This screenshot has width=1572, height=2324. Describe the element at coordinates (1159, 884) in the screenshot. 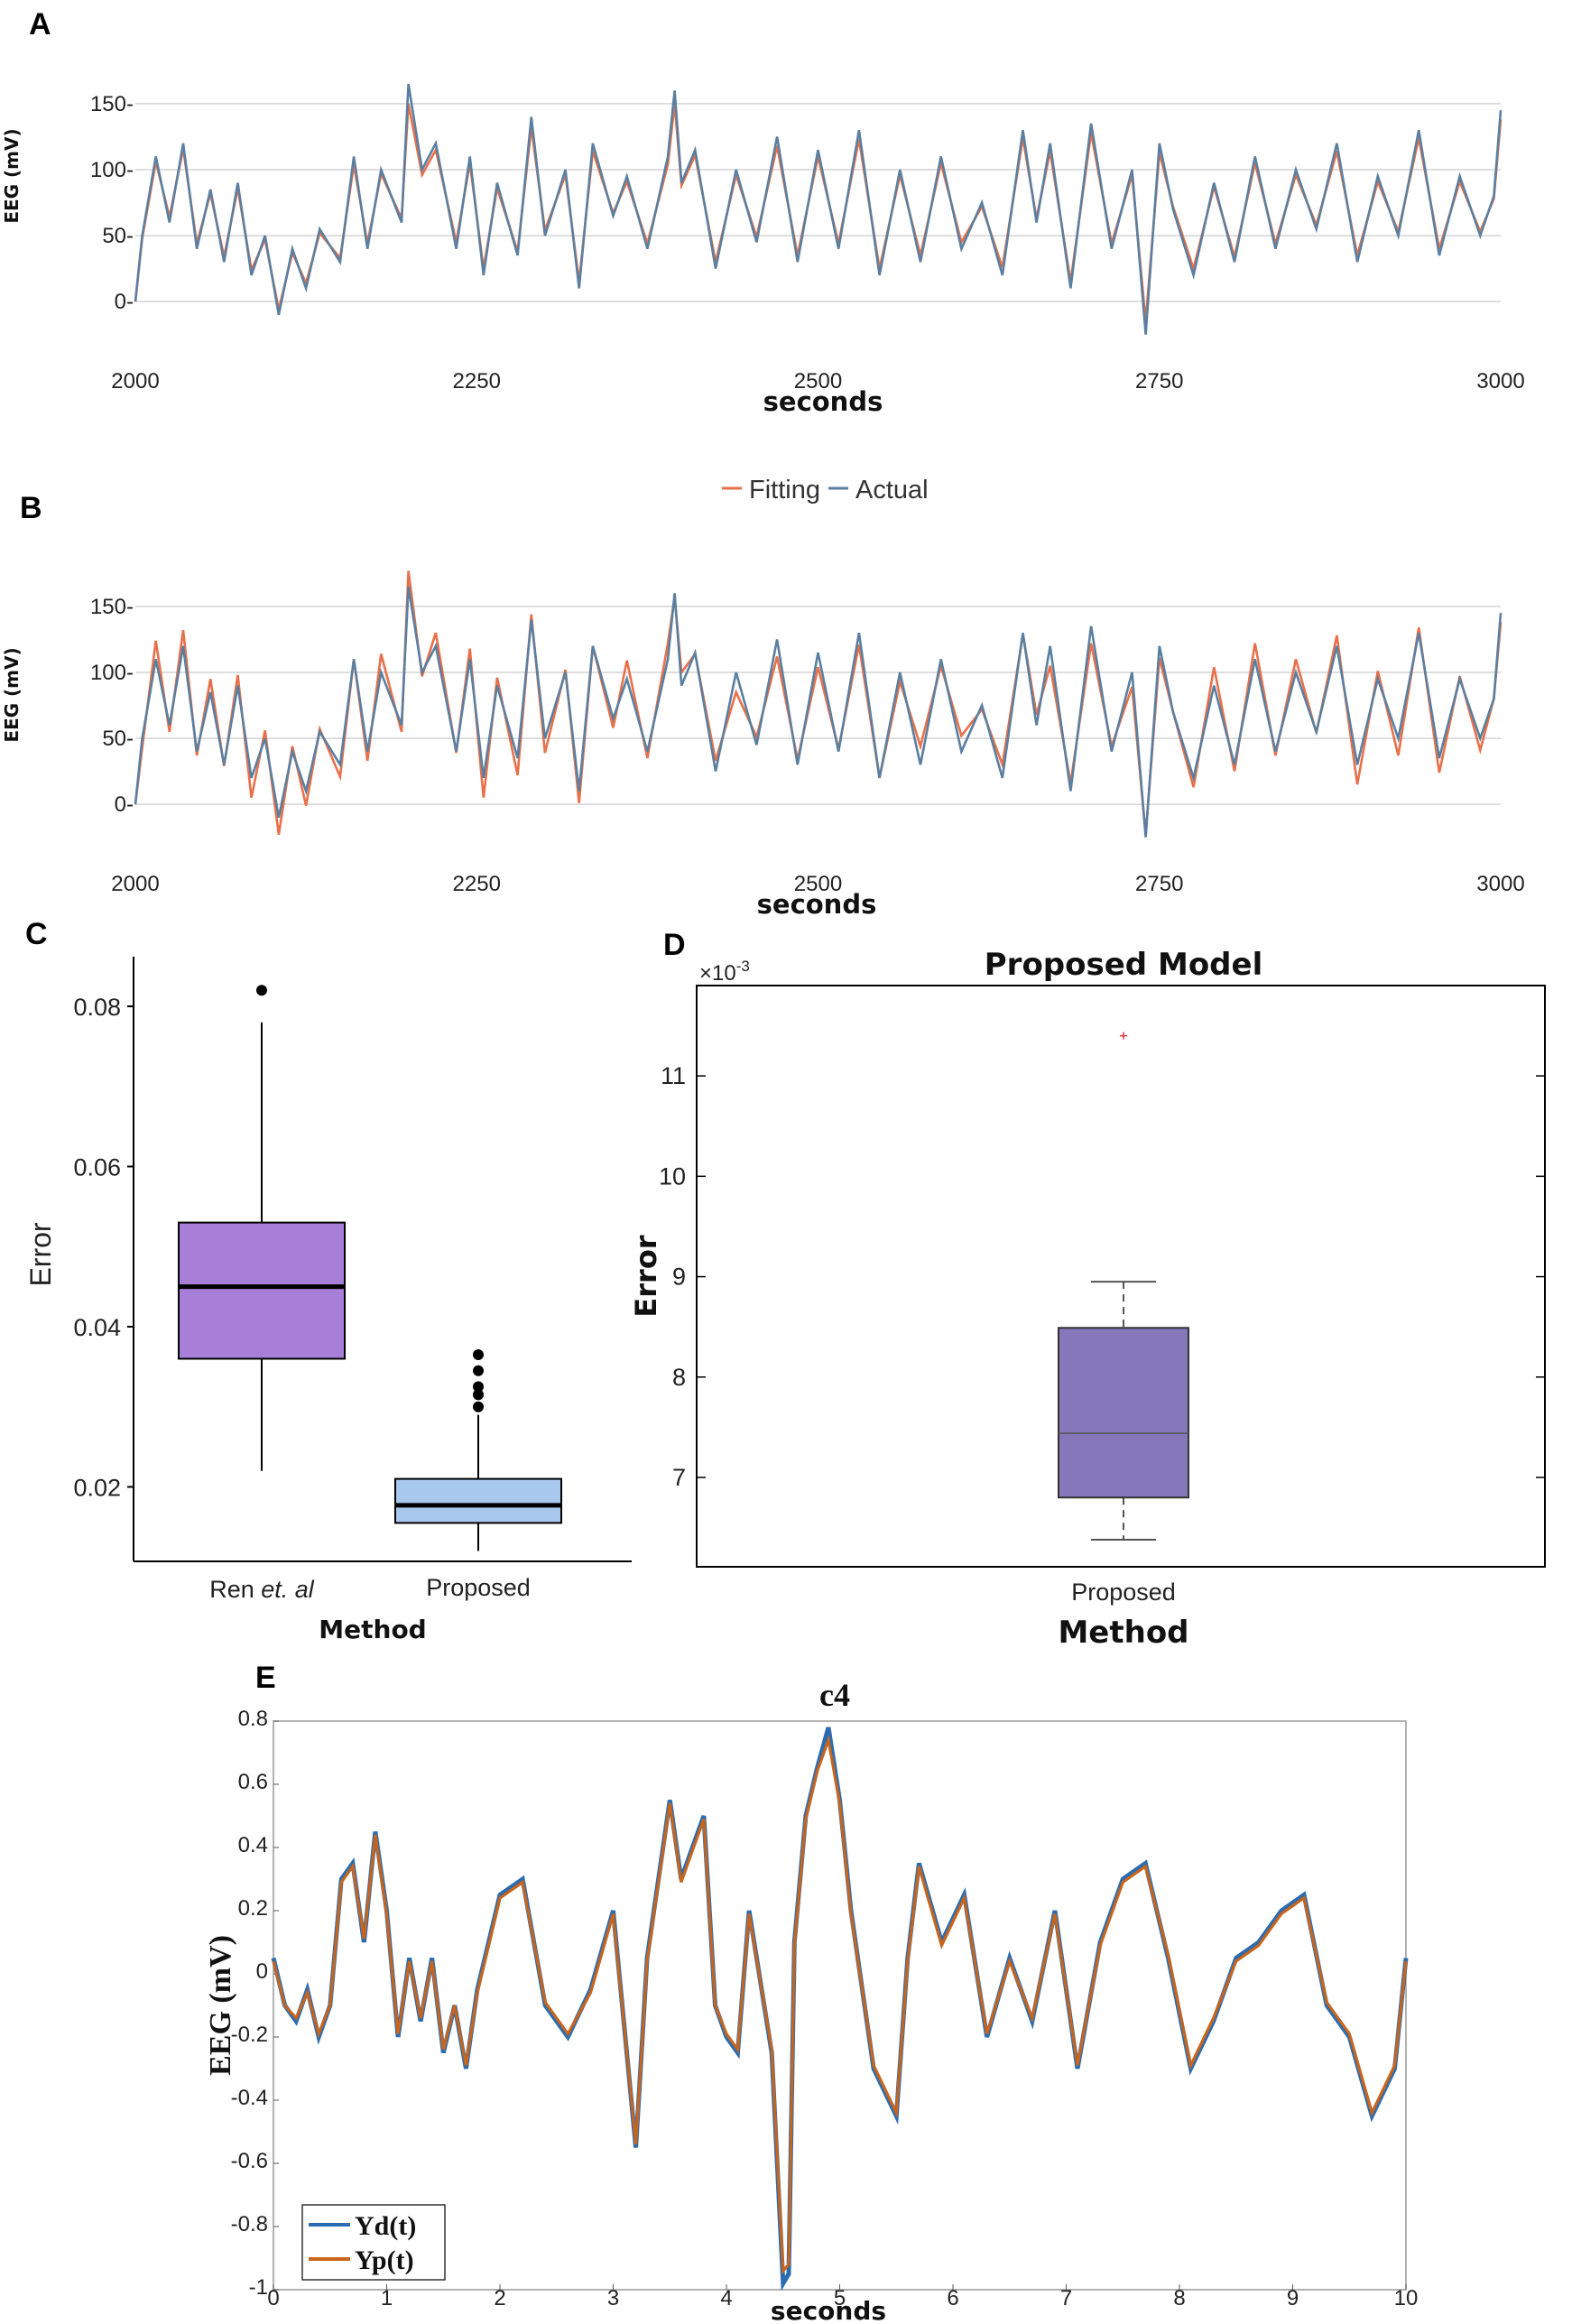

I see `x-tick-label: 2750` at that location.